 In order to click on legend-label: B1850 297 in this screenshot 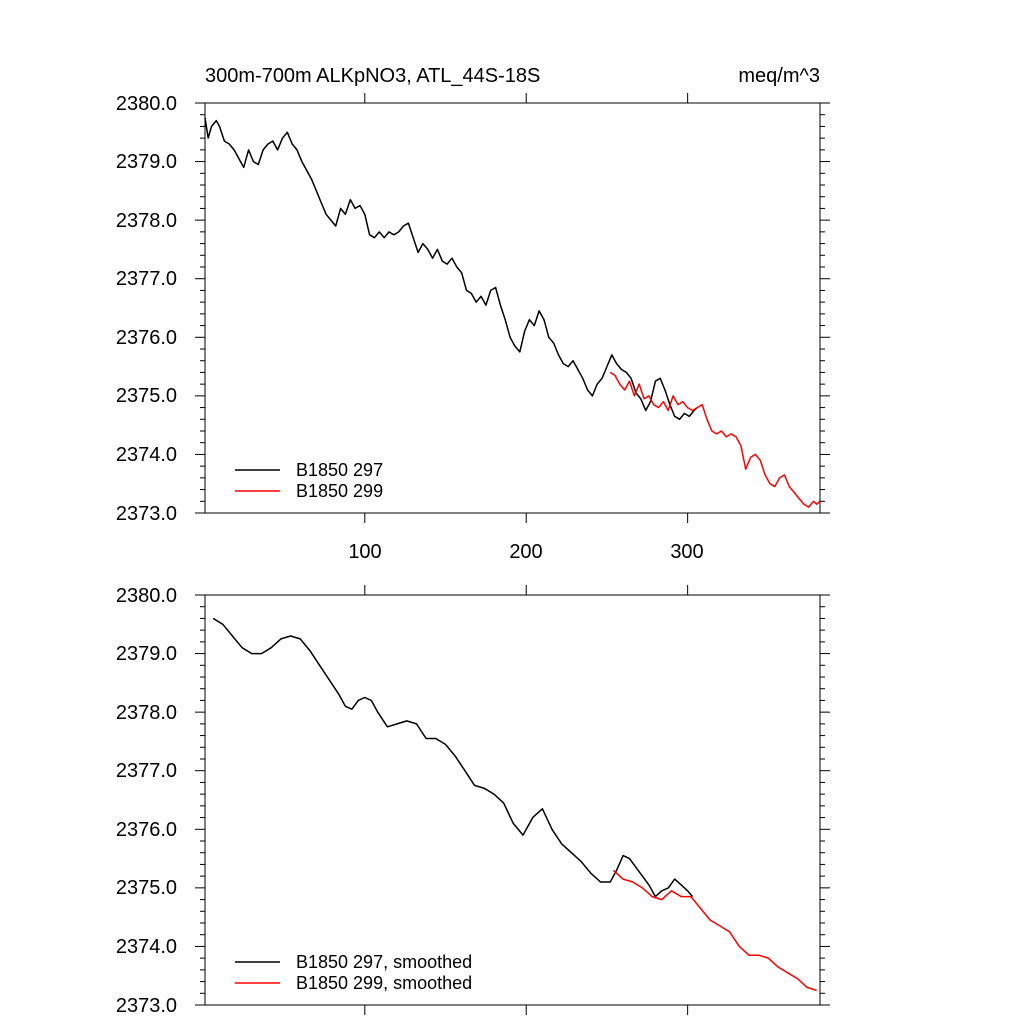, I will do `click(339, 470)`.